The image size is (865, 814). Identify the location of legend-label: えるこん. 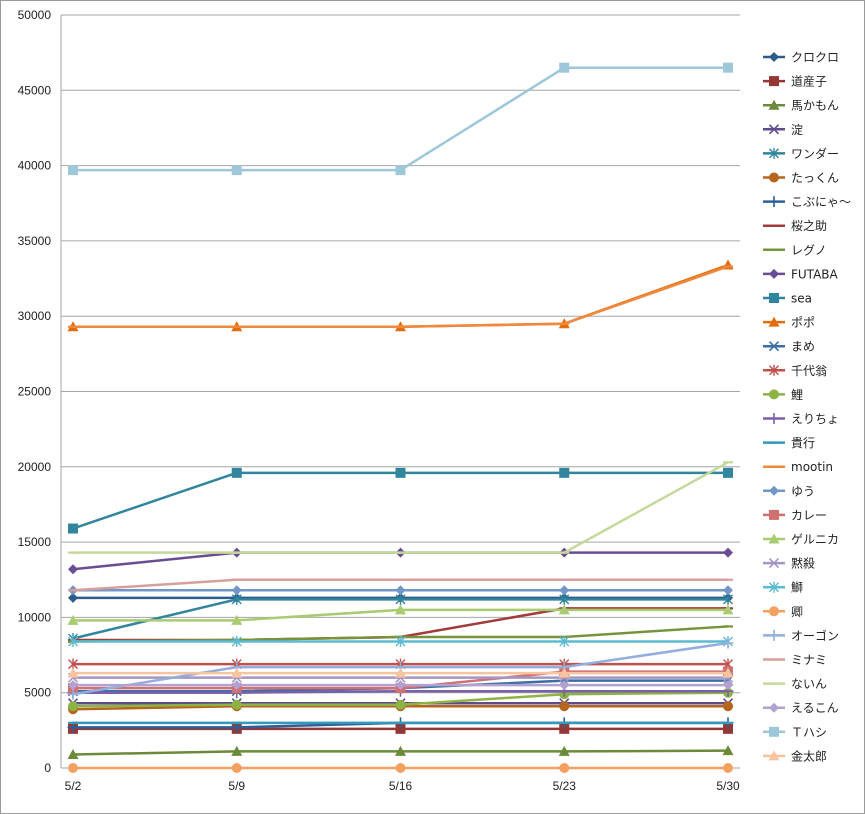
(815, 708).